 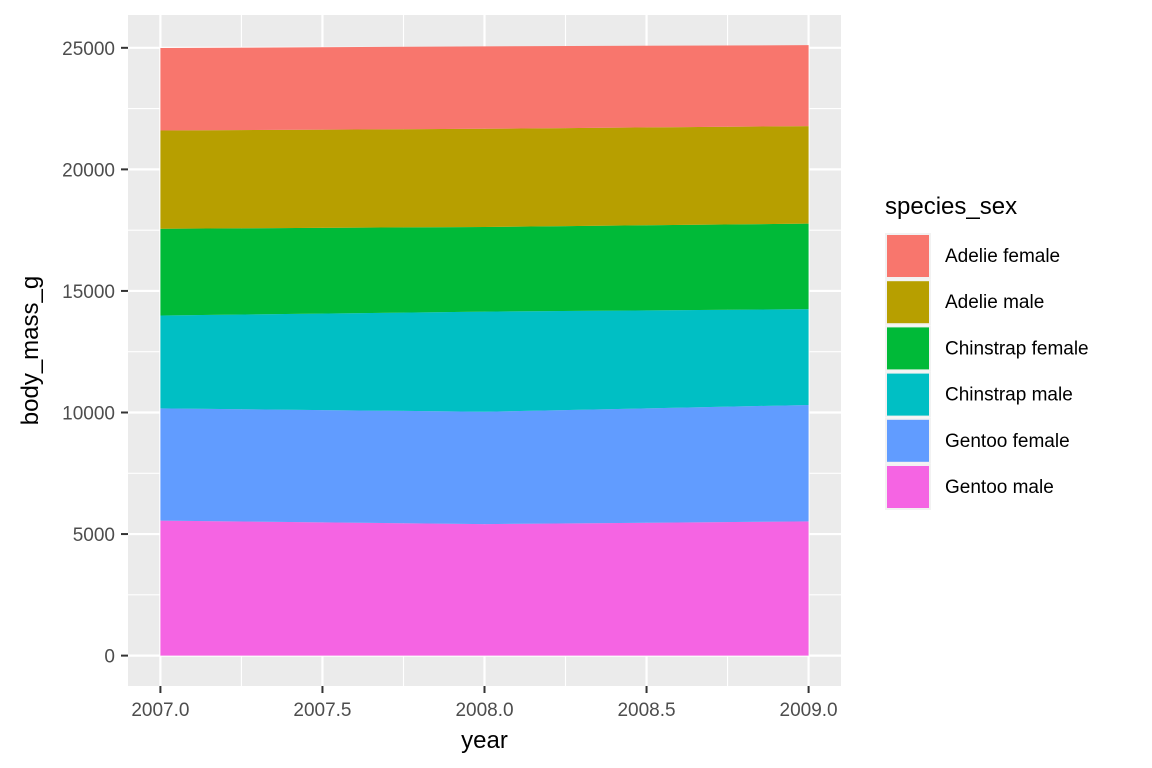 What do you see at coordinates (1007, 441) in the screenshot?
I see `legend-label-gentoo-female: Gentoo female` at bounding box center [1007, 441].